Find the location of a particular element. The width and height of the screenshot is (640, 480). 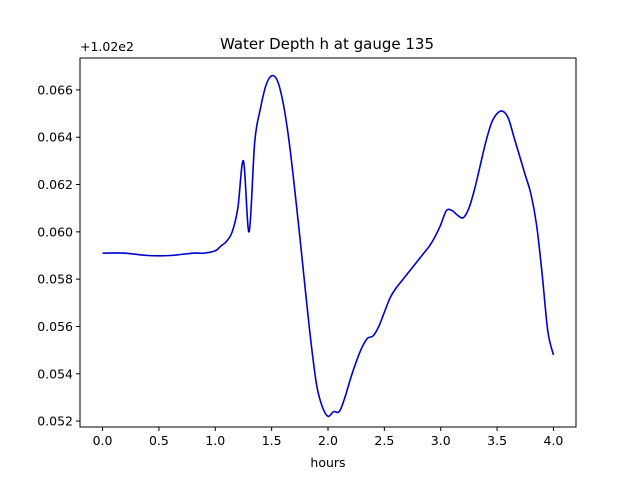

x-tick-label: 1.0 is located at coordinates (215, 440).